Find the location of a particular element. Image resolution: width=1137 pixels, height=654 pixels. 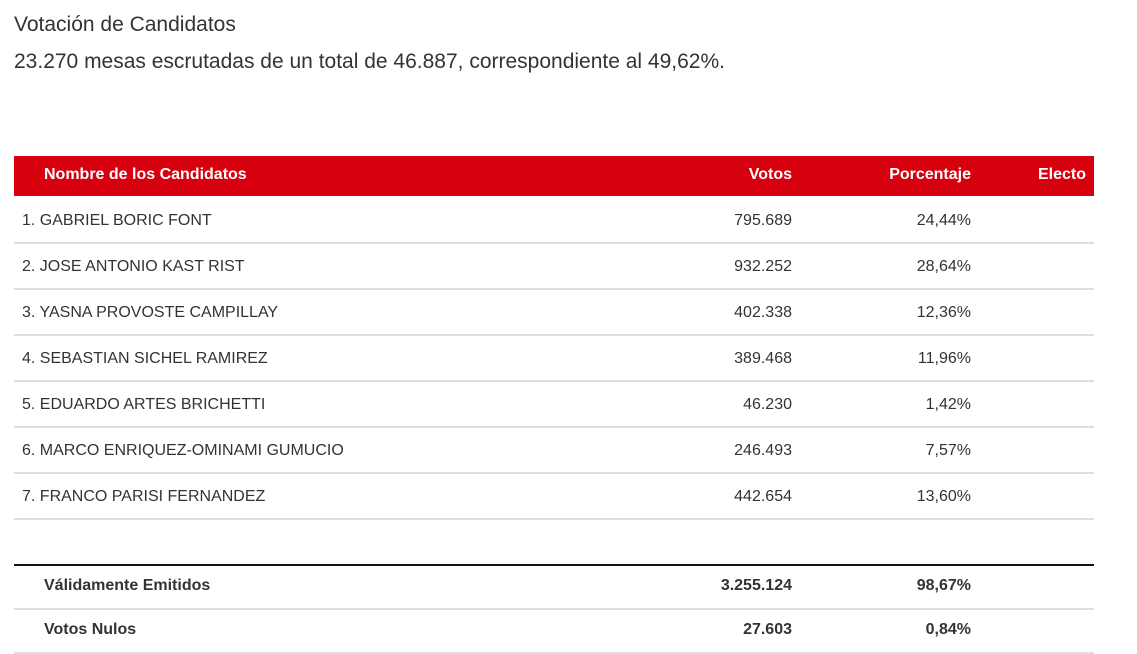

table-header is located at coordinates (554, 176).